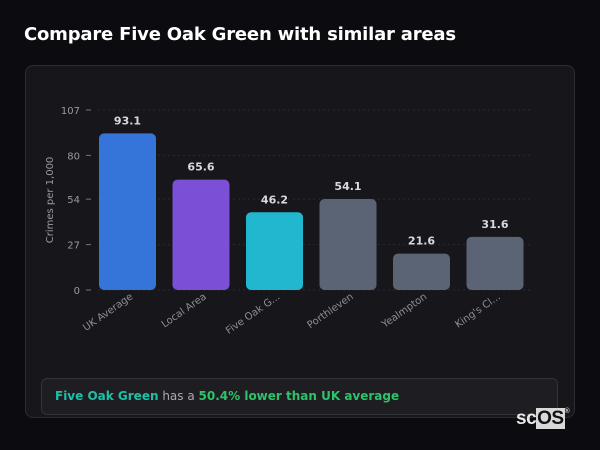 The height and width of the screenshot is (450, 600). I want to click on data-label: 93.1, so click(127, 120).